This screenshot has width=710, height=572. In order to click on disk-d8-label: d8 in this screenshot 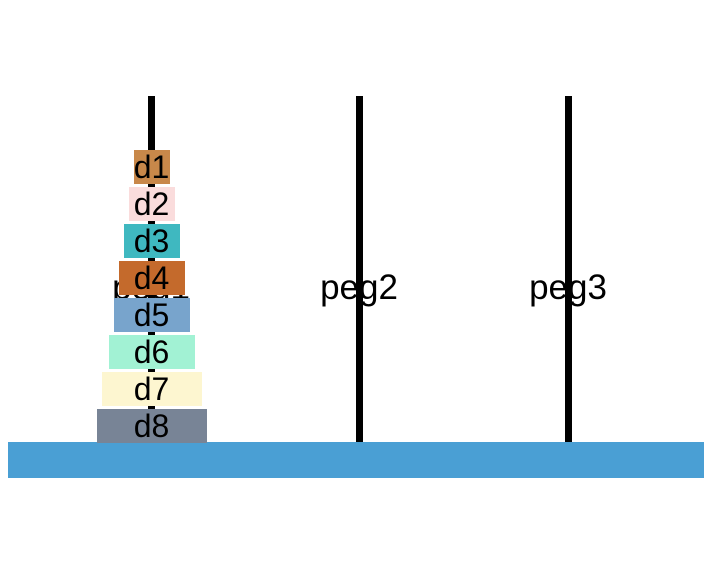, I will do `click(151, 426)`.